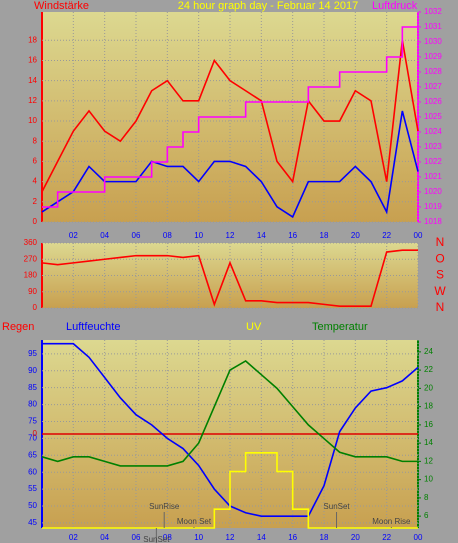 The height and width of the screenshot is (543, 458). What do you see at coordinates (428, 424) in the screenshot?
I see `y2-tick-label: 16` at bounding box center [428, 424].